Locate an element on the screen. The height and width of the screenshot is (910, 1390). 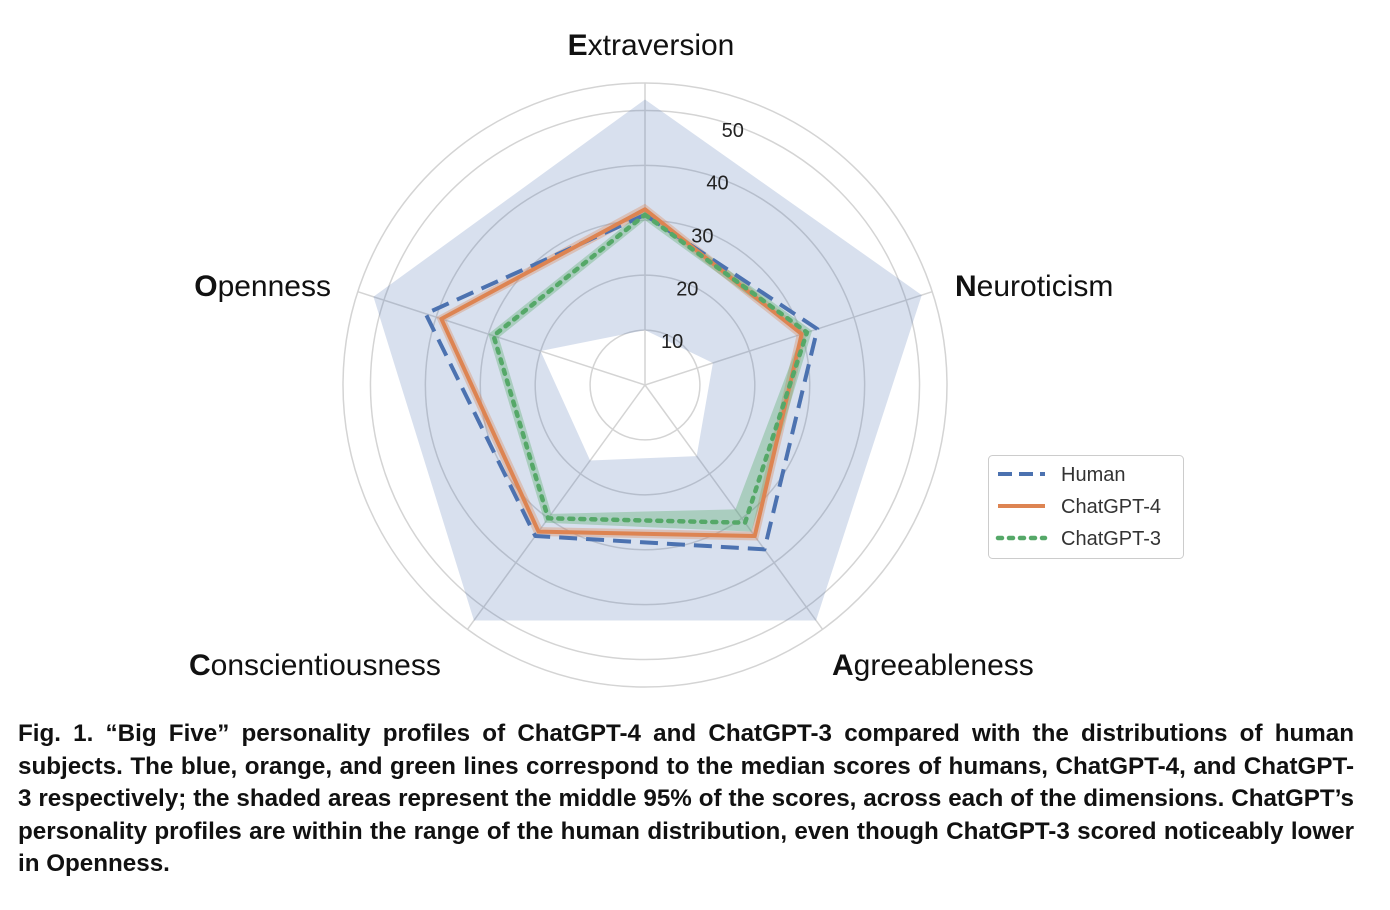
median-lines is located at coordinates (621, 379).